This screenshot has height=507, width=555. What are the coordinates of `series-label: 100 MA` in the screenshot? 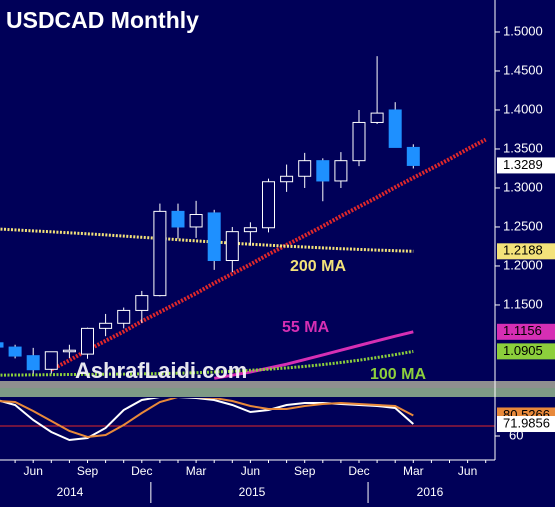 It's located at (398, 374).